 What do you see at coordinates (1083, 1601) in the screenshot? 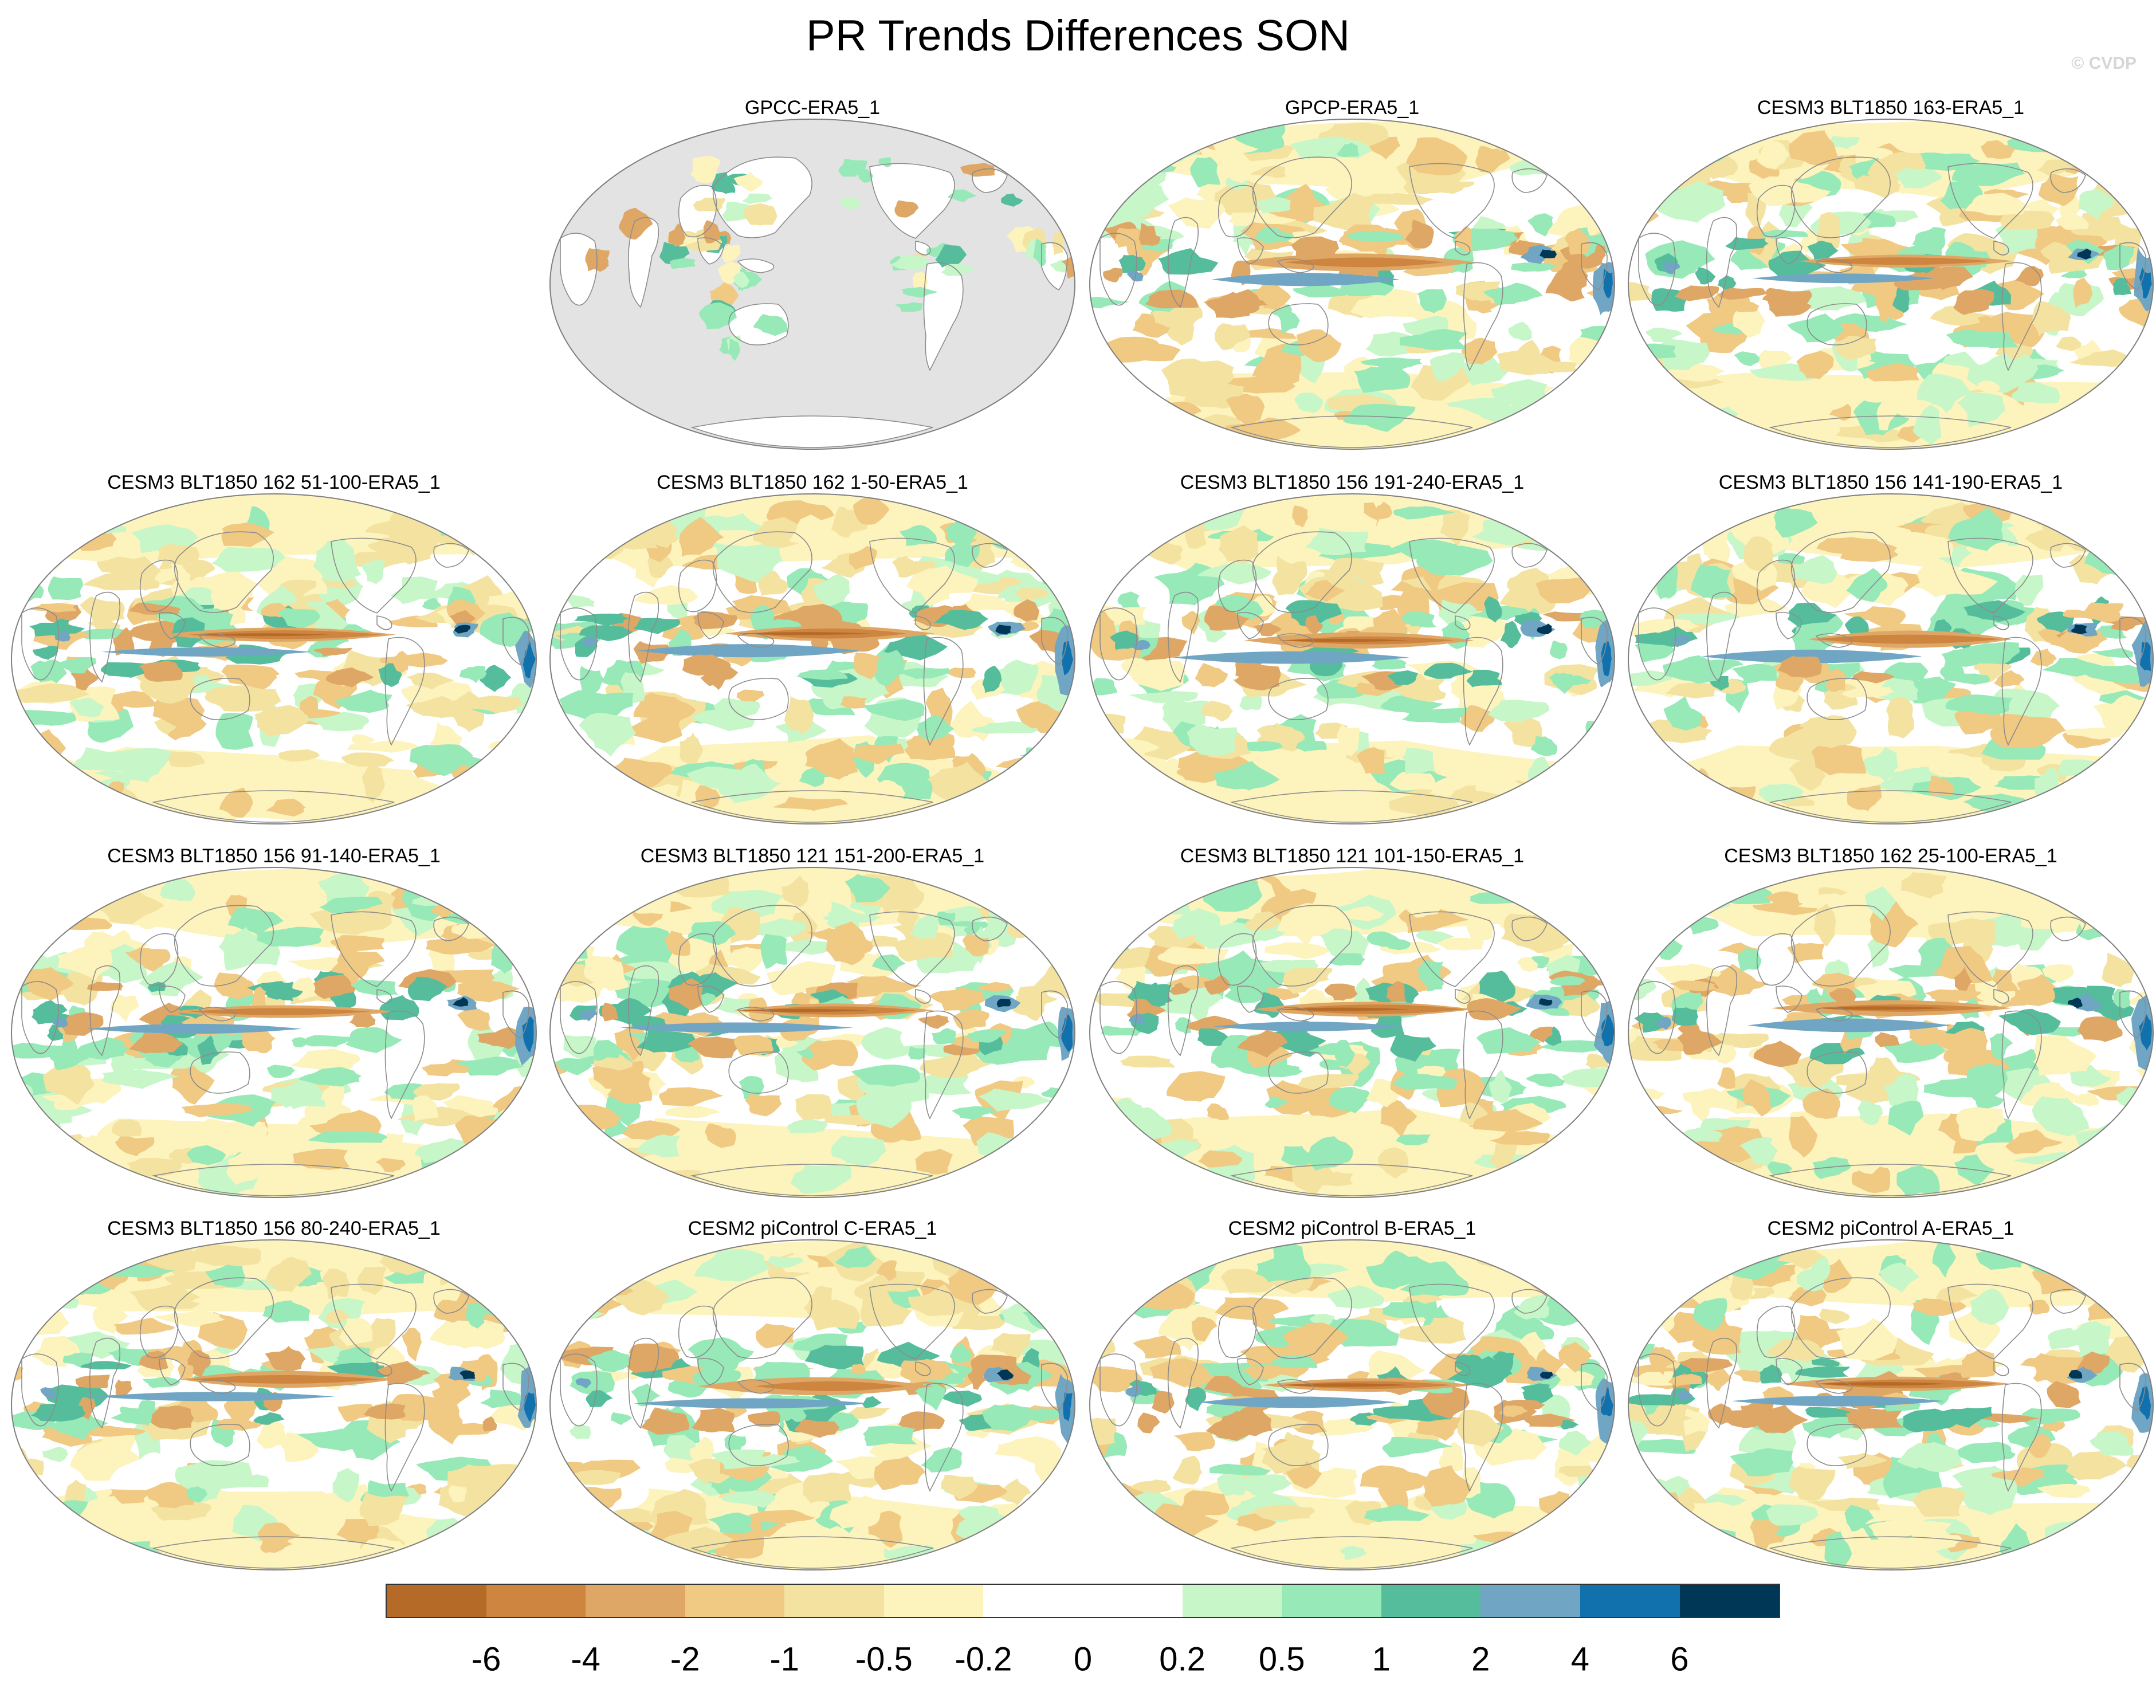
I see `colorbar-boxes` at bounding box center [1083, 1601].